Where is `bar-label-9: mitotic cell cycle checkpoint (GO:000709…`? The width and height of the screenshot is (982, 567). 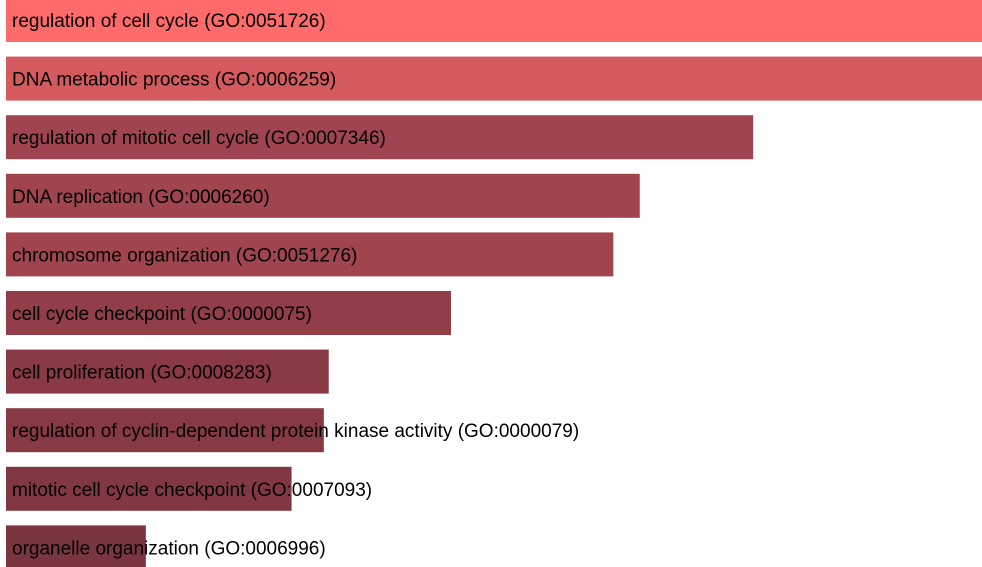 bar-label-9: mitotic cell cycle checkpoint (GO:000709… is located at coordinates (192, 490).